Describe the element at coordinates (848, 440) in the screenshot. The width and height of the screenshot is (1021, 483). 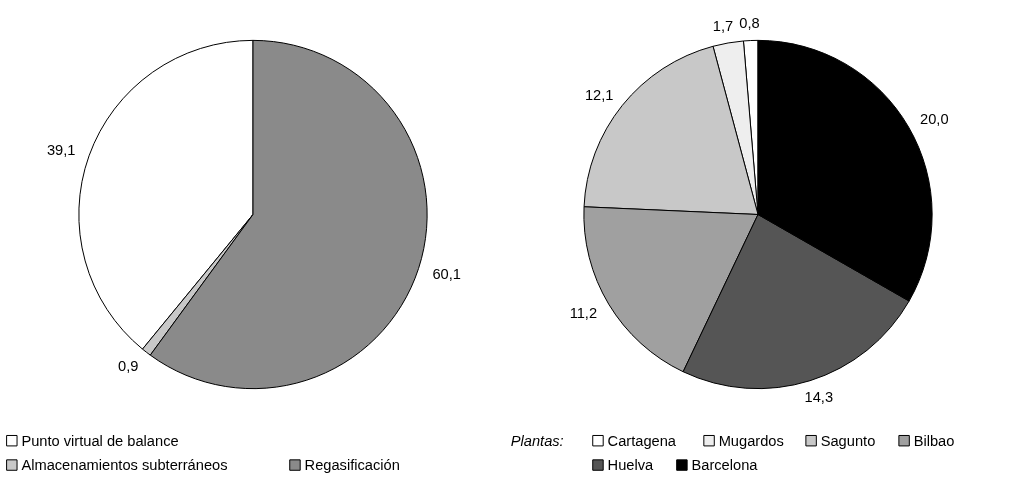
I see `legend-label: Sagunto` at that location.